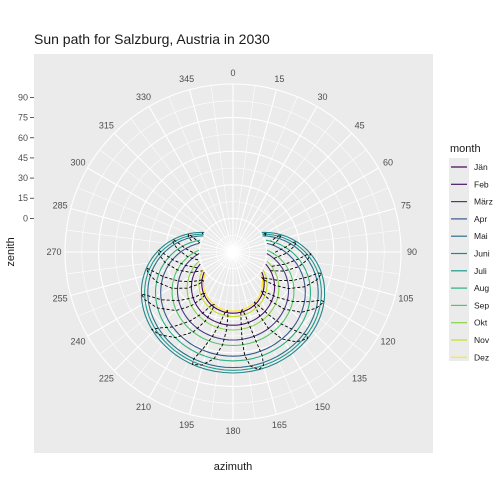  What do you see at coordinates (481, 323) in the screenshot?
I see `legend-label: Okt` at bounding box center [481, 323].